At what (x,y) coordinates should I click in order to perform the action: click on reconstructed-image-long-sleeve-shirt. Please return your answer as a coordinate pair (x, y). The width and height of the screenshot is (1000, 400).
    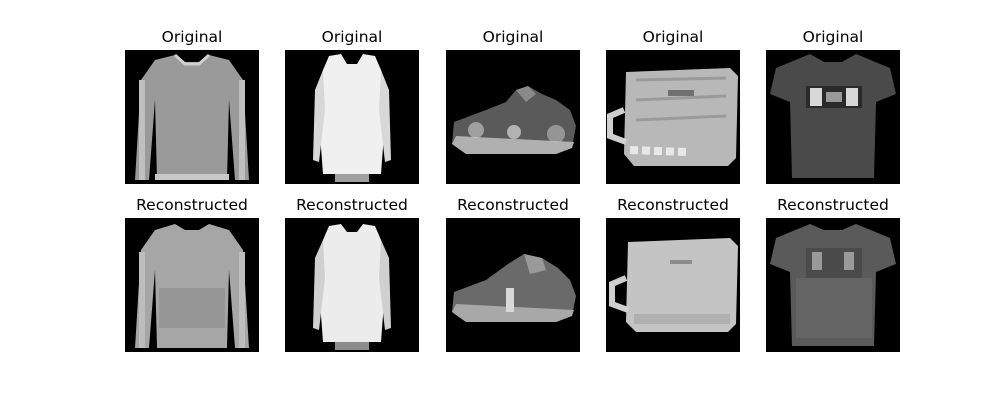
    Looking at the image, I should click on (192, 285).